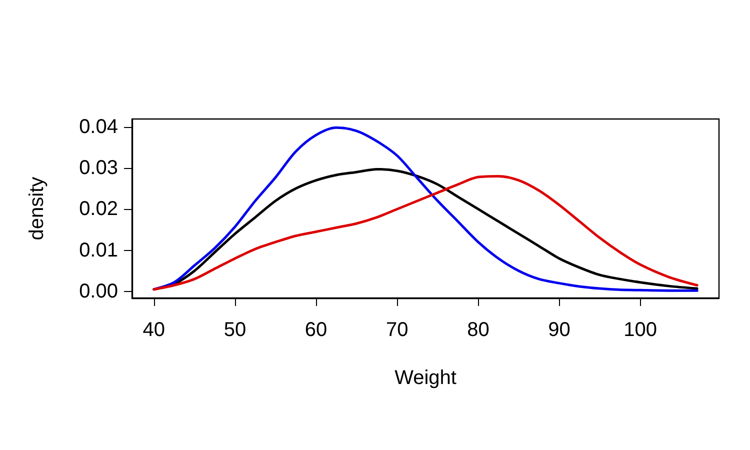  Describe the element at coordinates (316, 330) in the screenshot. I see `x-tick-label: 60` at that location.